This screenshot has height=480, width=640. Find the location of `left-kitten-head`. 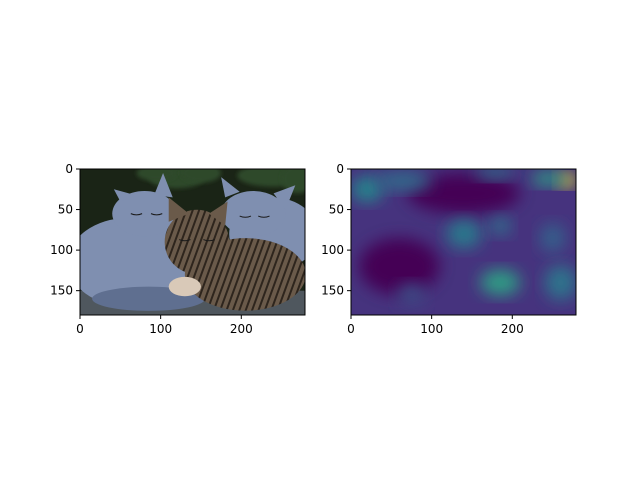

left-kitten-head is located at coordinates (144, 214).